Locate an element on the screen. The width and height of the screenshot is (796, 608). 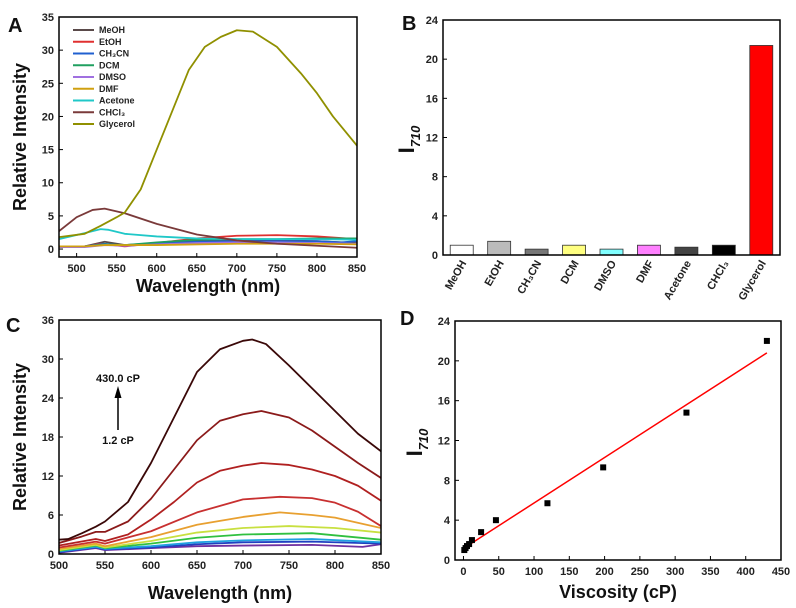
x-axis-title: Viscosity (cP) is located at coordinates (618, 592).